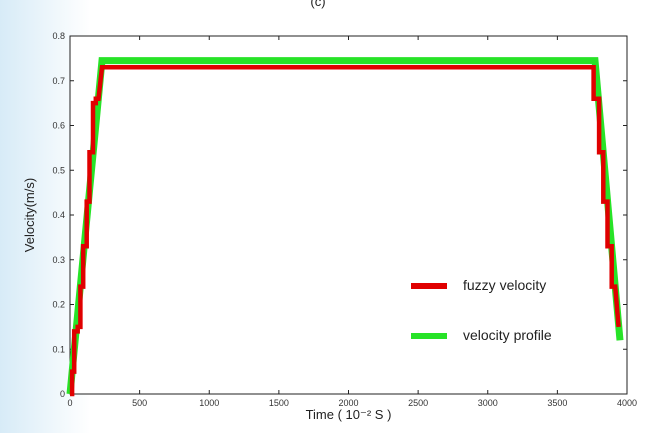 This screenshot has height=433, width=645. What do you see at coordinates (507, 335) in the screenshot?
I see `legend-label-velocity-profile: velocity profile` at bounding box center [507, 335].